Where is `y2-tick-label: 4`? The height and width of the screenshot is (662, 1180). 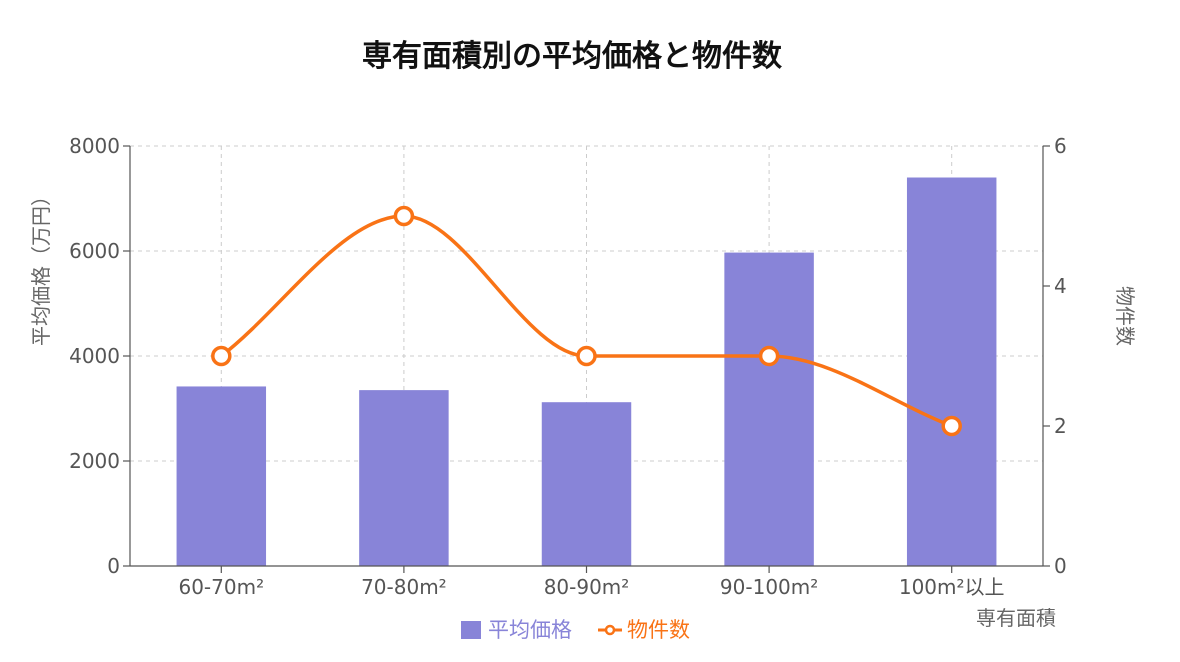 y2-tick-label: 4 is located at coordinates (1060, 286).